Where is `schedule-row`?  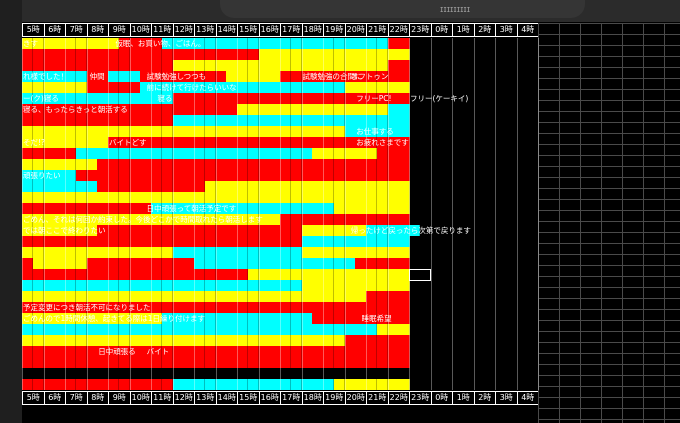
schedule-row is located at coordinates (280, 263).